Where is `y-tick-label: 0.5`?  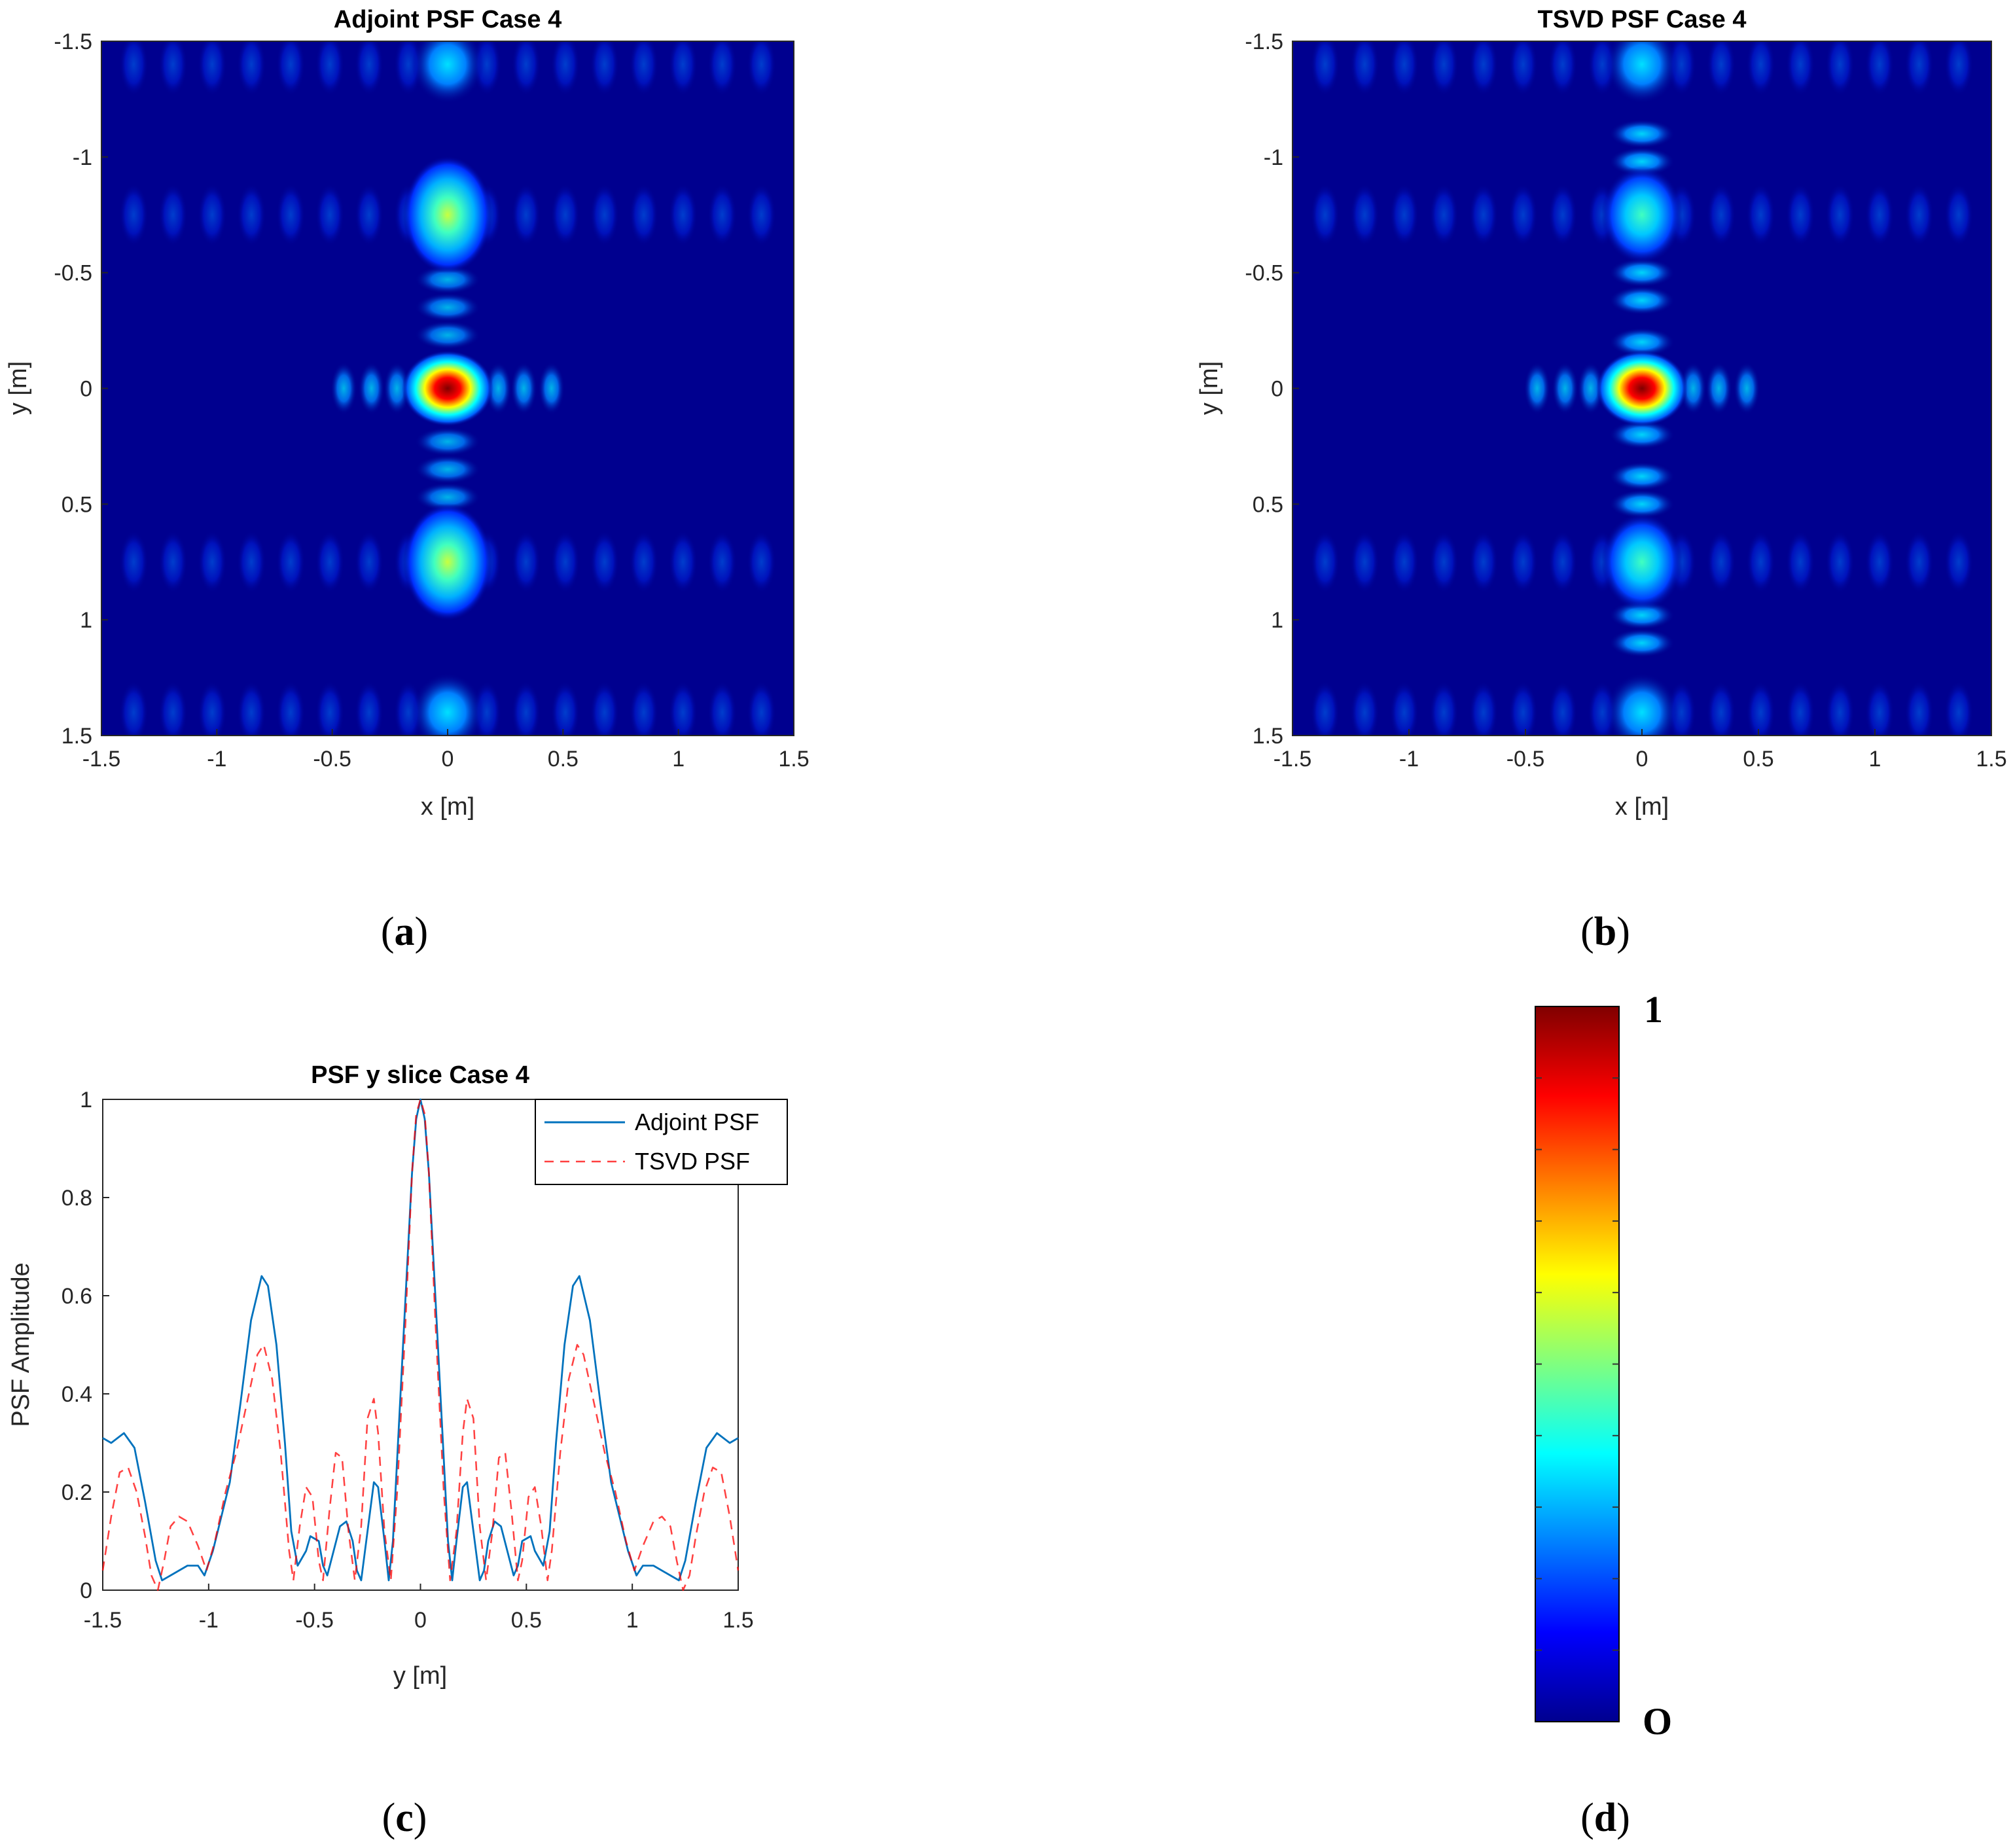
y-tick-label: 0.5 is located at coordinates (77, 504).